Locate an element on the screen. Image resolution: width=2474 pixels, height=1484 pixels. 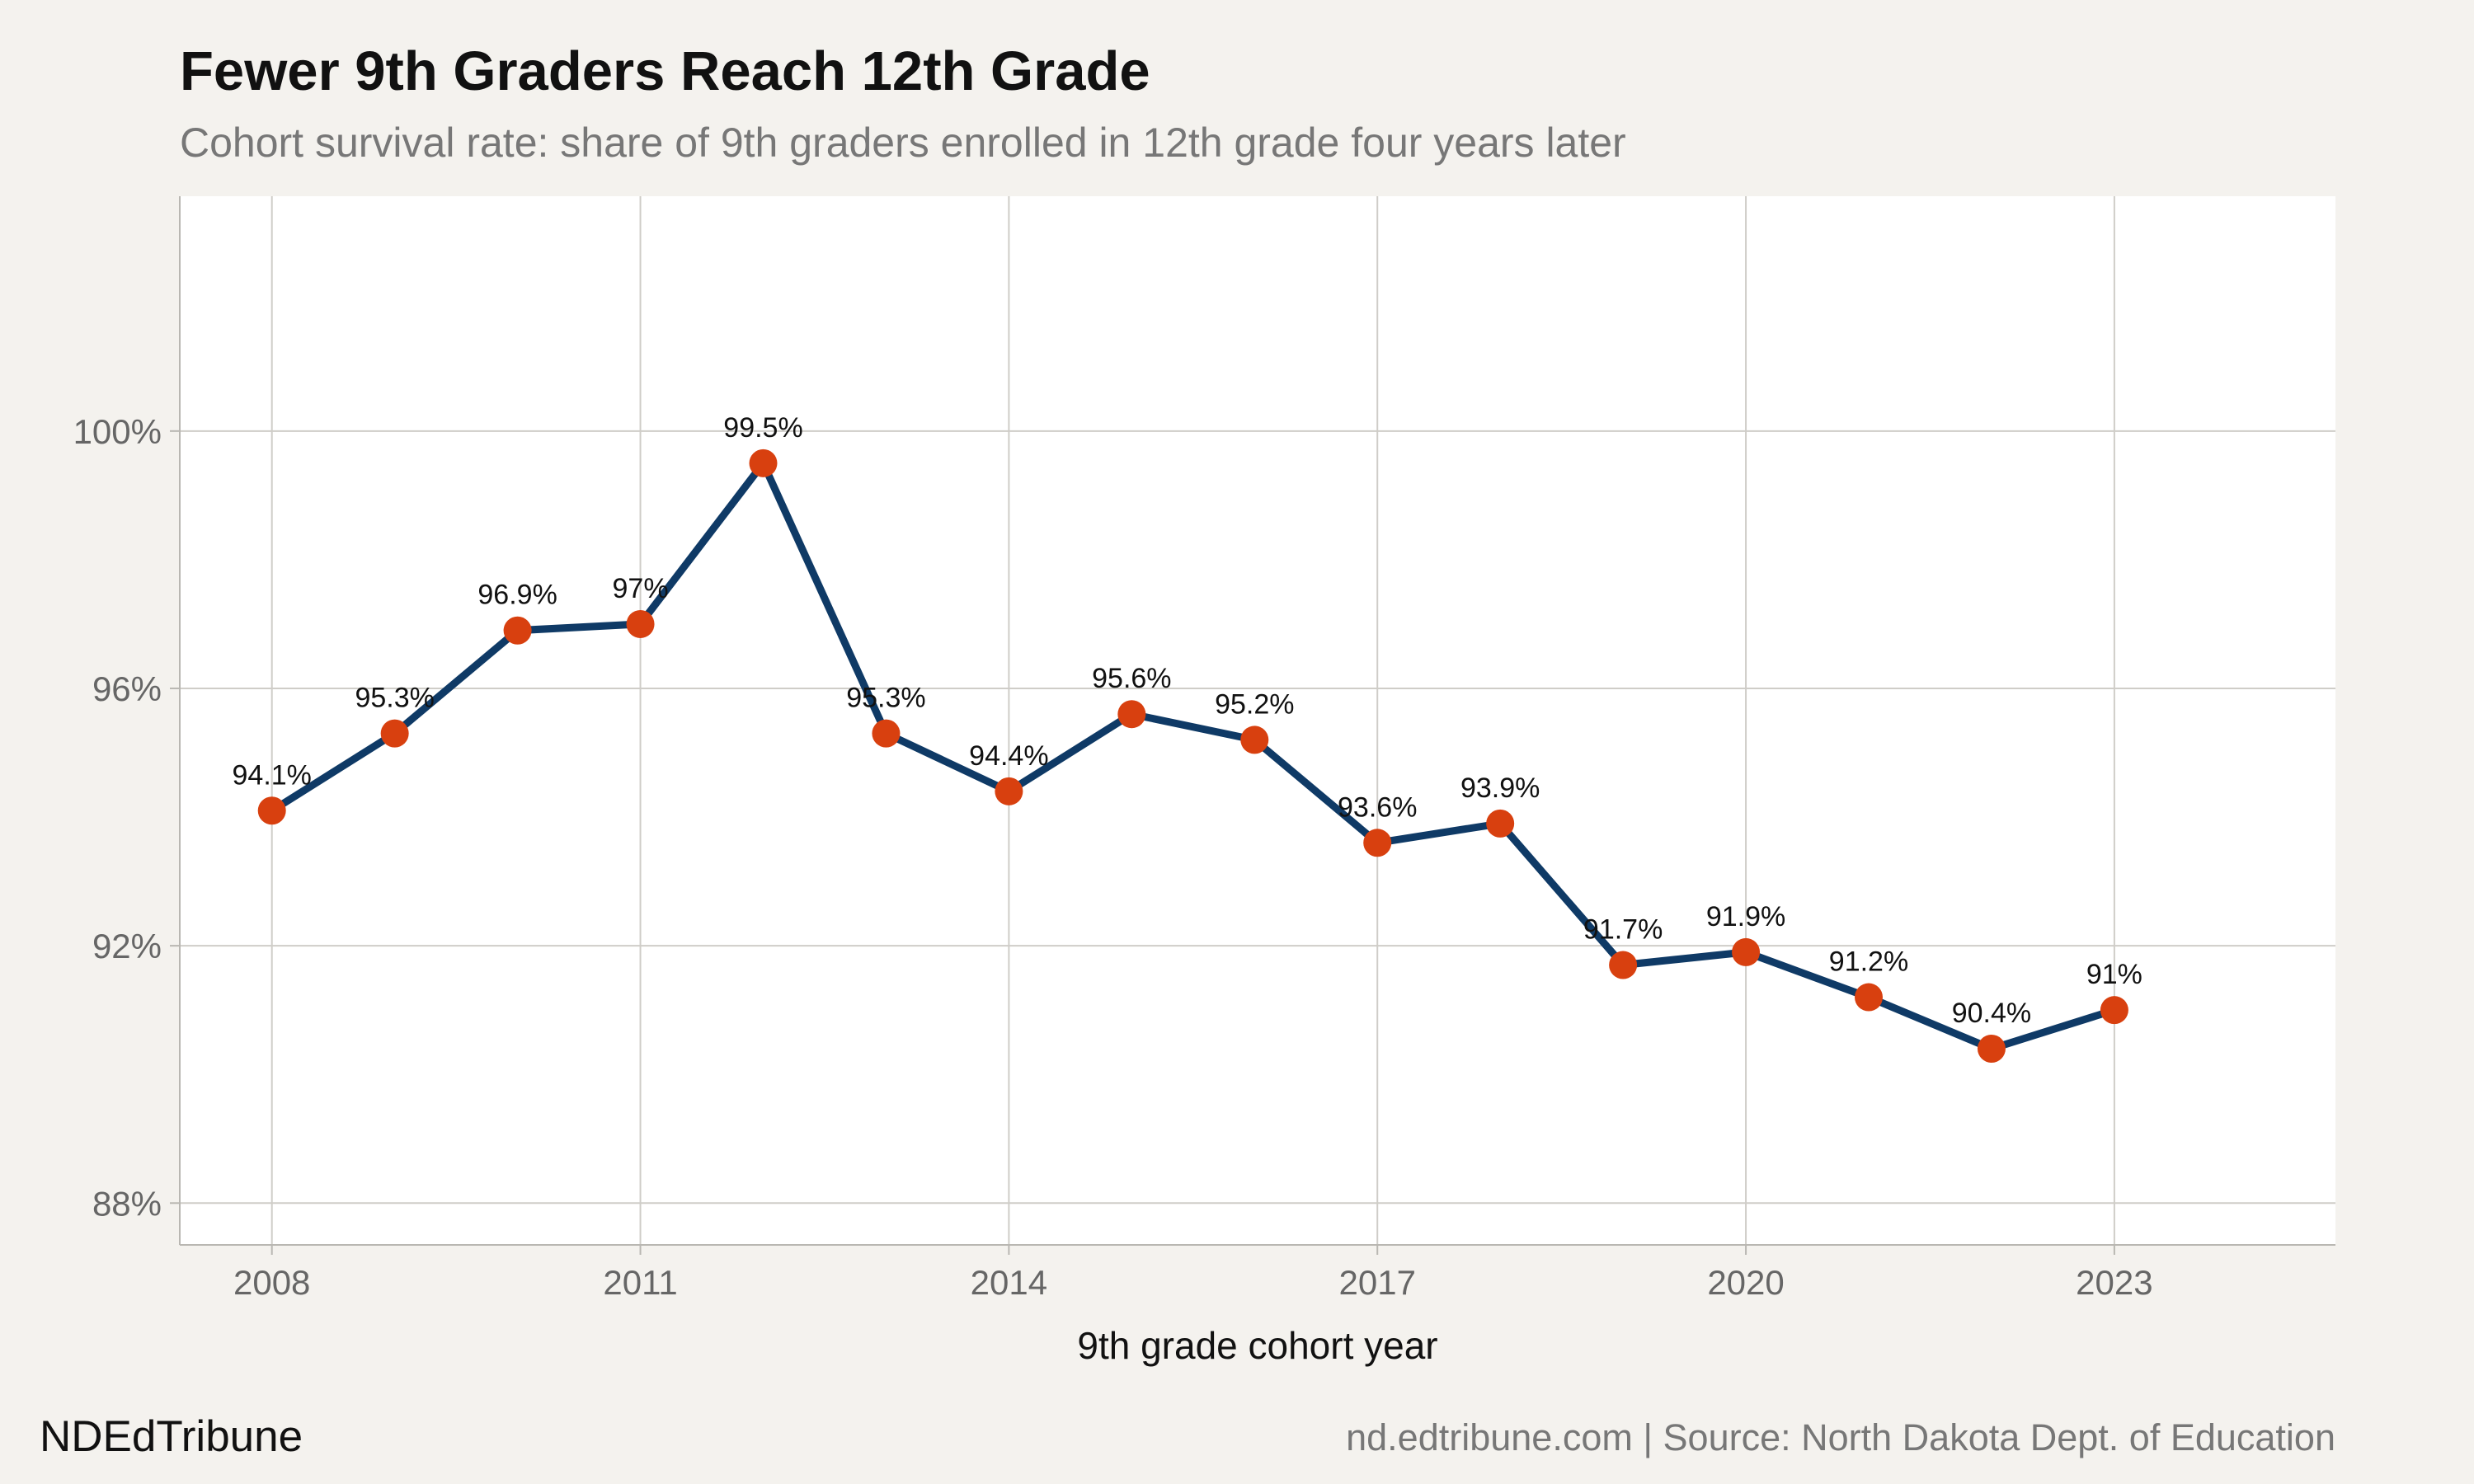
y-tick-label: 88% is located at coordinates (127, 1203).